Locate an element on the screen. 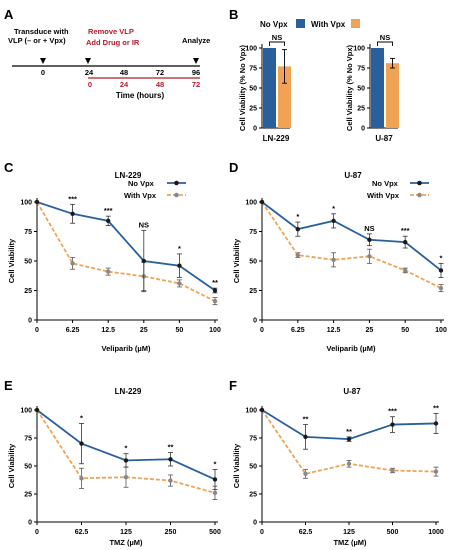 The image size is (455, 550). chart-d-3-with-vpx-line is located at coordinates (351, 245).